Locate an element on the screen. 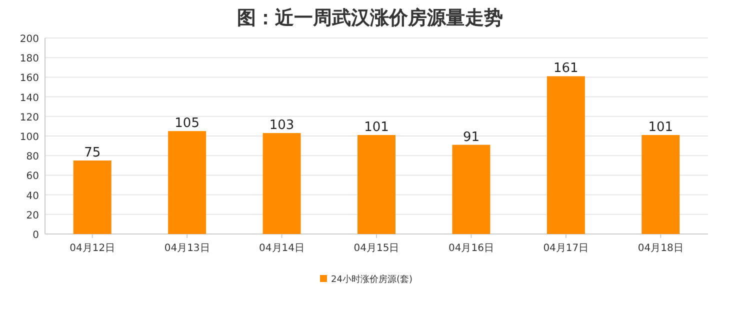 Image resolution: width=740 pixels, height=312 pixels. data-label: 103 is located at coordinates (281, 126).